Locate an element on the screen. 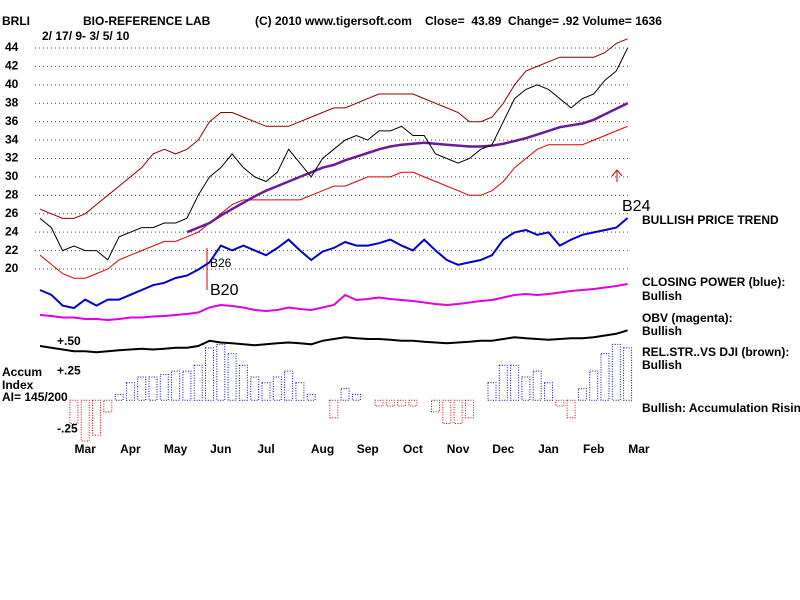 This screenshot has width=800, height=600. x-tick-label: Nov is located at coordinates (458, 449).